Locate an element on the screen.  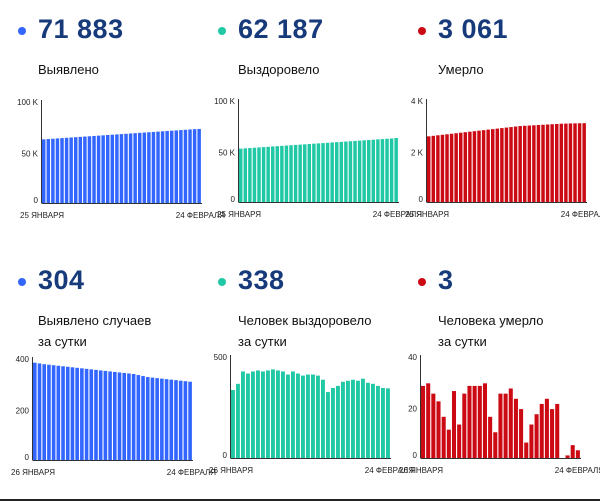
stat-label: Человек выздоровело за сутки is located at coordinates (323, 331).